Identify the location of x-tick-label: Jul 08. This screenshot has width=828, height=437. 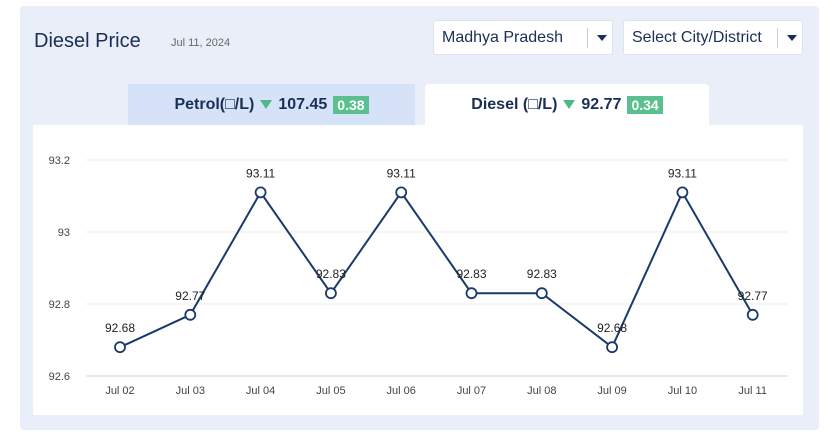
(541, 391).